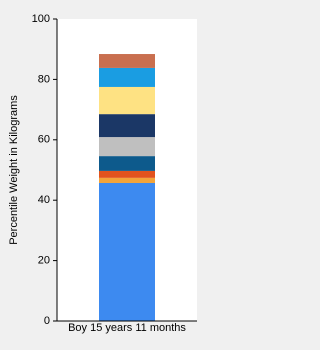 The width and height of the screenshot is (320, 350). Describe the element at coordinates (47, 321) in the screenshot. I see `y-tick-label: 0` at that location.